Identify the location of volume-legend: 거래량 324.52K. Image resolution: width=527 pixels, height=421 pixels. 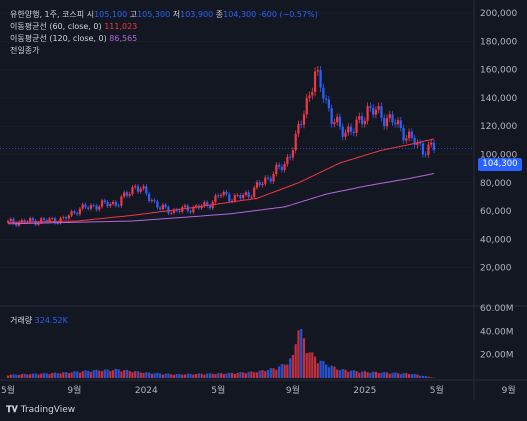
(39, 321).